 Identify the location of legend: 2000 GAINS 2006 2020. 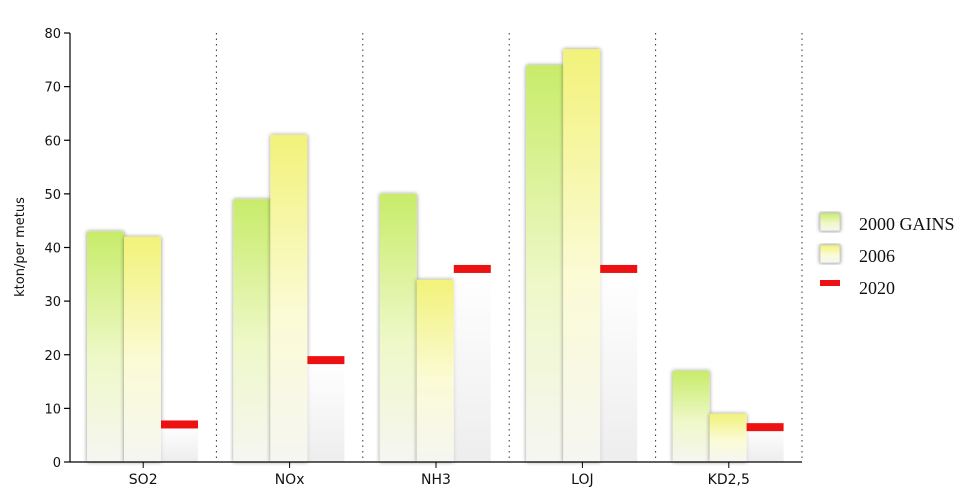
(887, 255).